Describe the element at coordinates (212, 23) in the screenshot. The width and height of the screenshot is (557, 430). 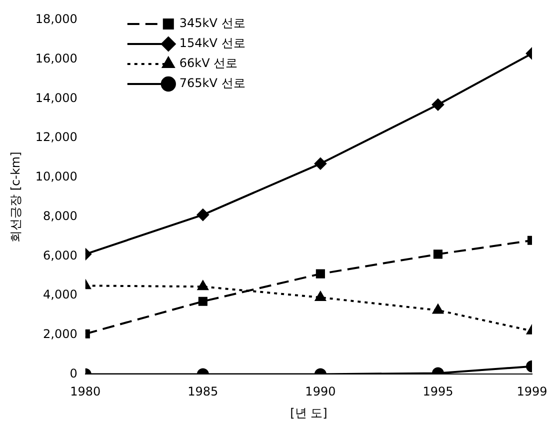
I see `legend-label: 345kV 선로` at that location.